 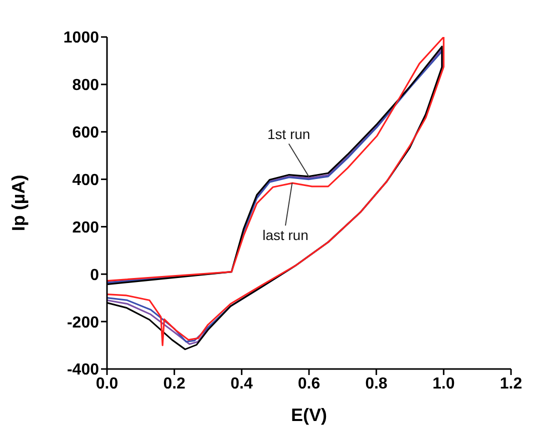 What do you see at coordinates (174, 383) in the screenshot?
I see `x-tick-label: 0.2` at bounding box center [174, 383].